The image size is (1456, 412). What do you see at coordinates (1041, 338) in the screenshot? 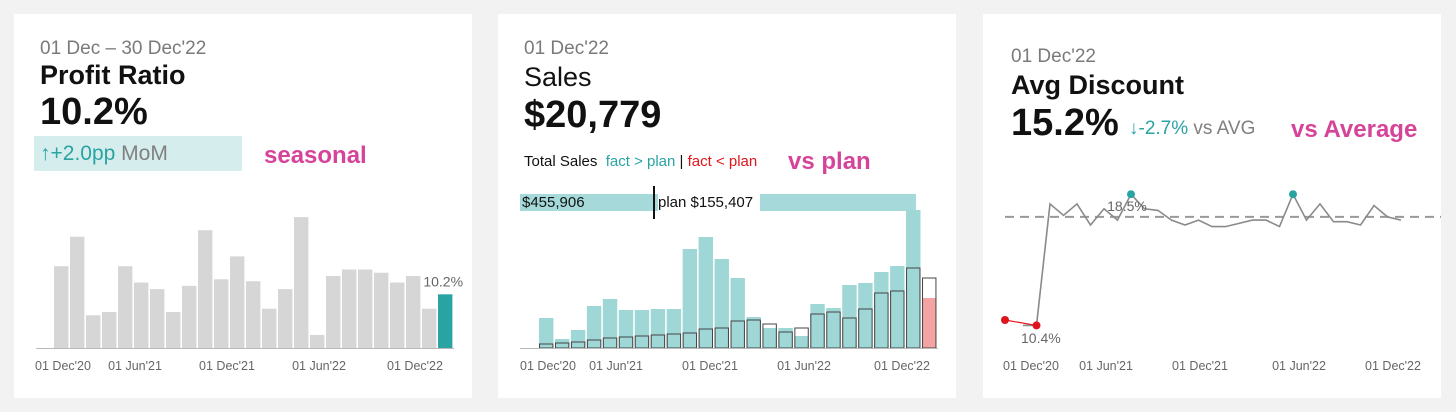
I see `min-label: 10.4%` at bounding box center [1041, 338].